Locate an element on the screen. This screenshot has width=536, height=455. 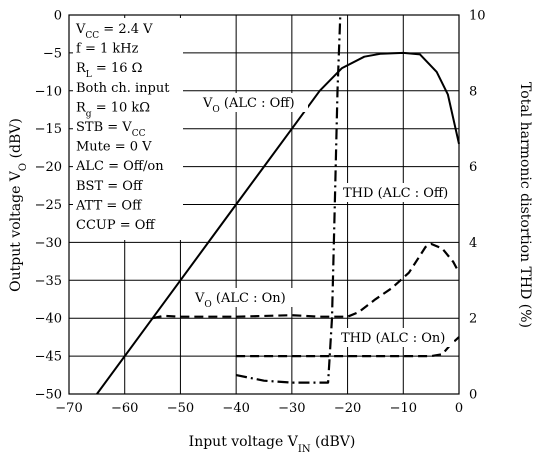
x-tick-label: −60 is located at coordinates (124, 408).